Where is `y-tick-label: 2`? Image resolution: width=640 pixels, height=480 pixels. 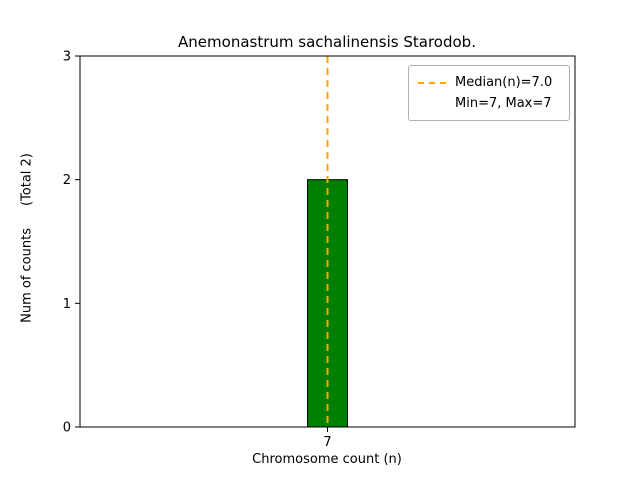 y-tick-label: 2 is located at coordinates (67, 180).